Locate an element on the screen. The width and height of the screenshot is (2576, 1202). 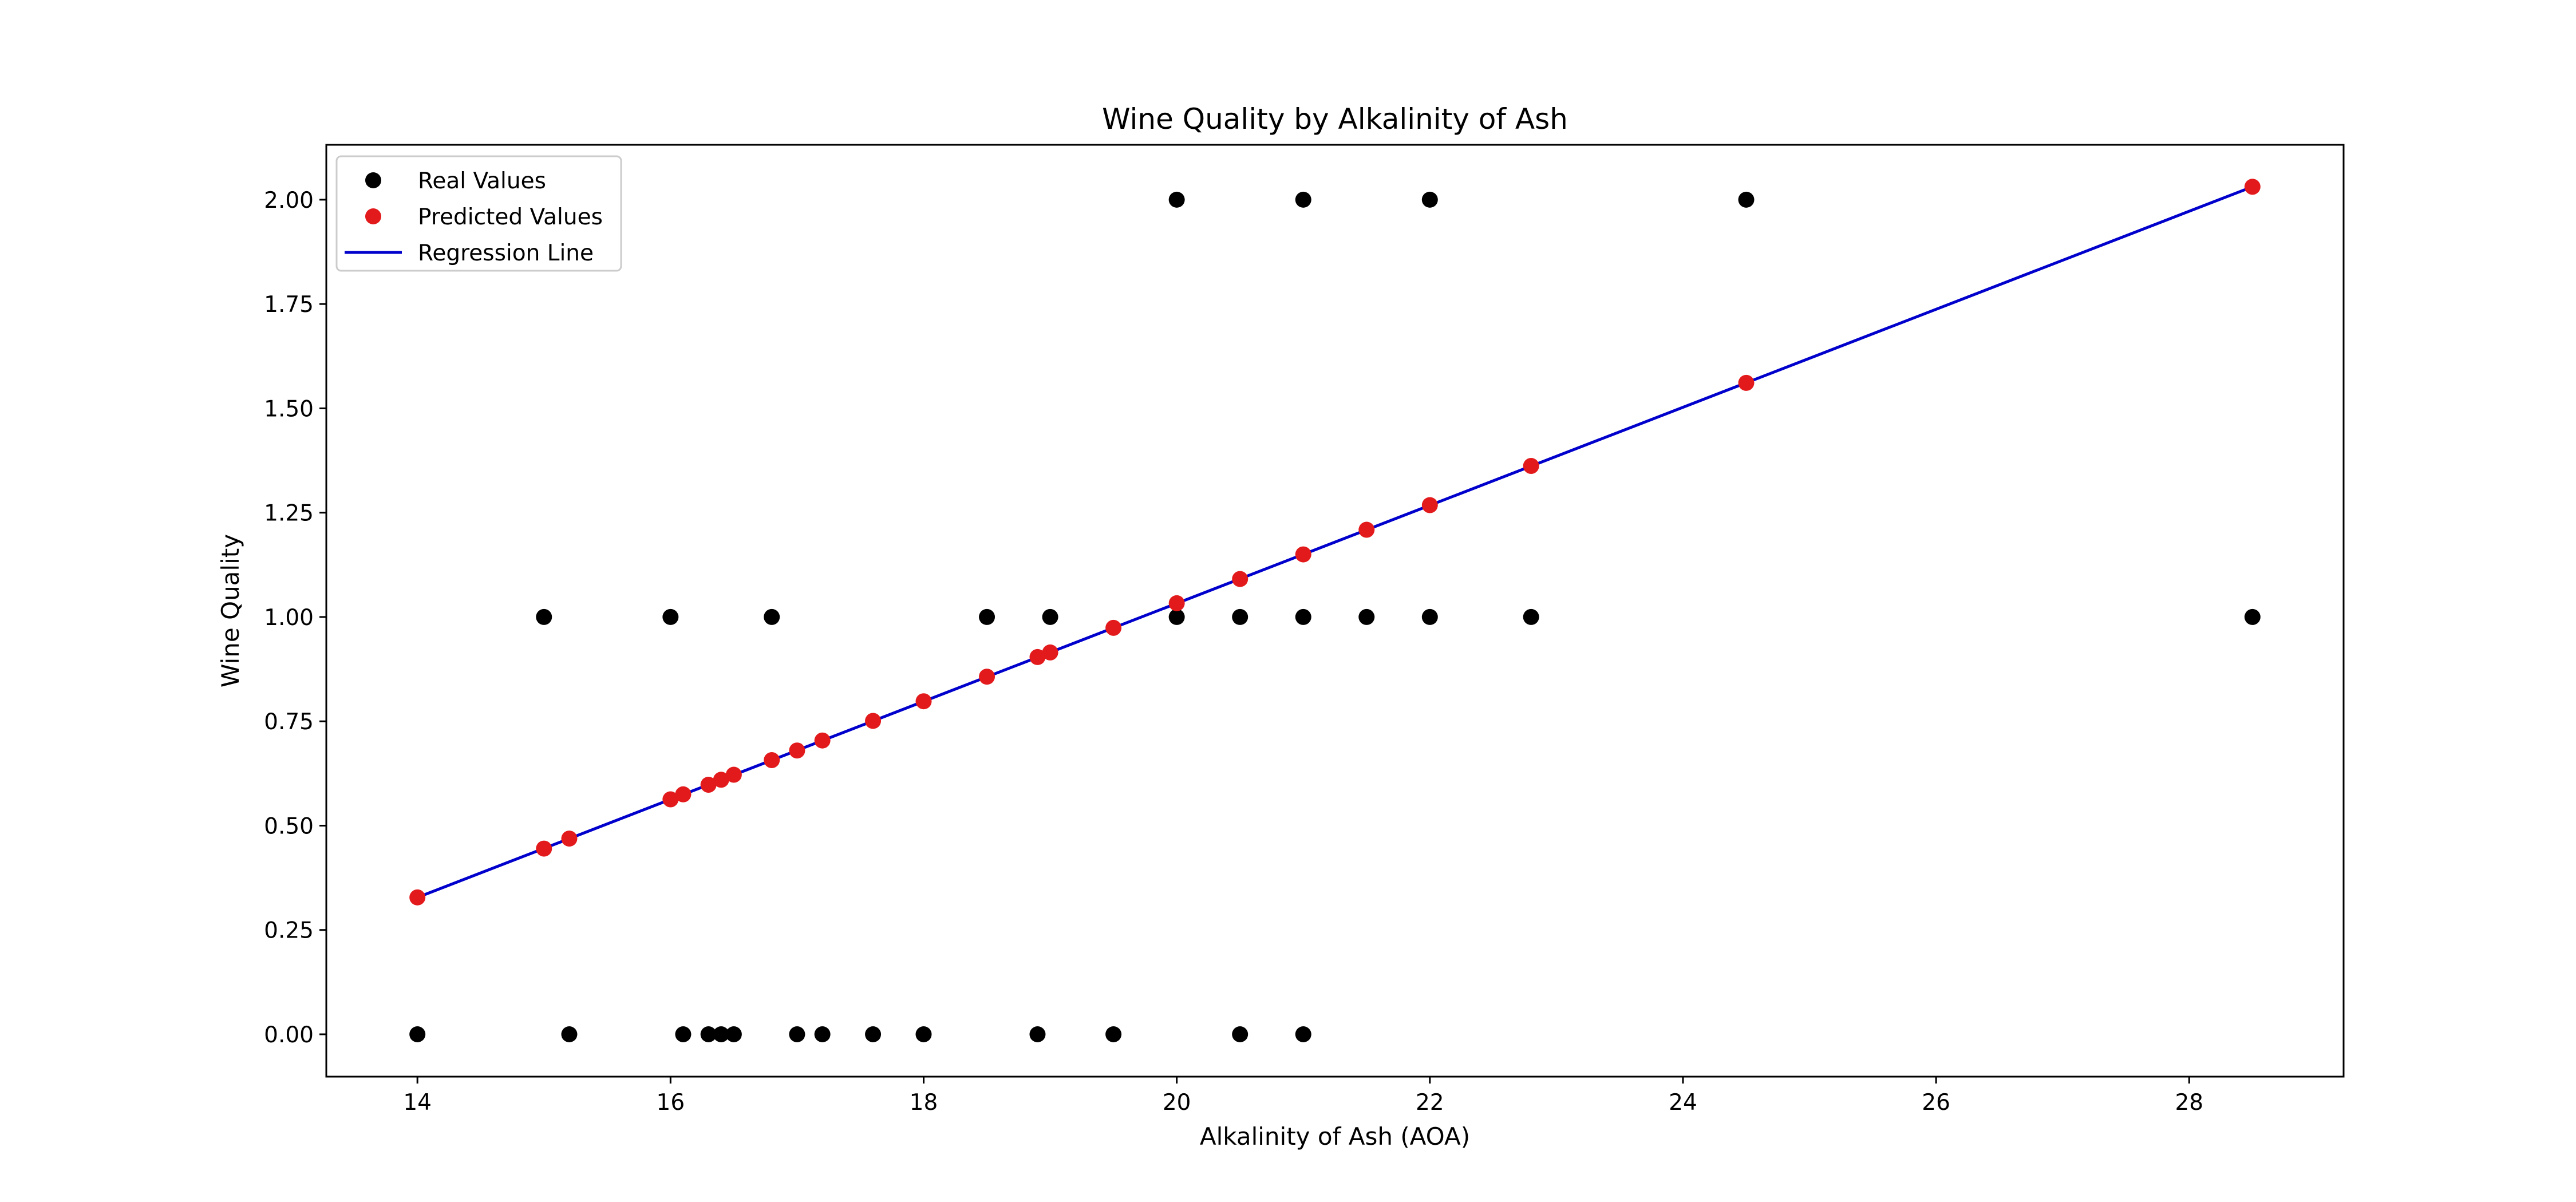
legend-box is located at coordinates (478, 214).